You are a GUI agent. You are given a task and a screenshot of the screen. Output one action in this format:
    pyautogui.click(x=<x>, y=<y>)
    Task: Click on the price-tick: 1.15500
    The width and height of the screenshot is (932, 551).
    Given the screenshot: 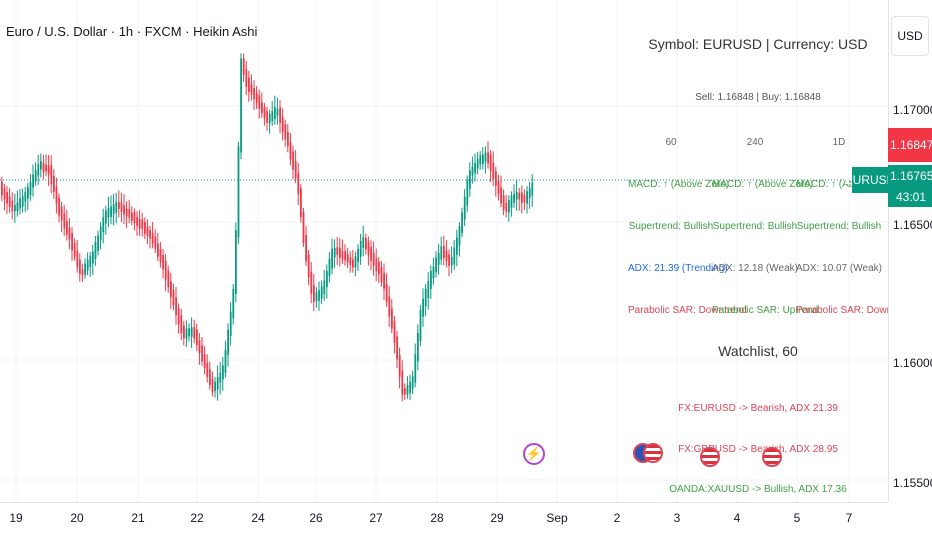 What is the action you would take?
    pyautogui.click(x=912, y=483)
    